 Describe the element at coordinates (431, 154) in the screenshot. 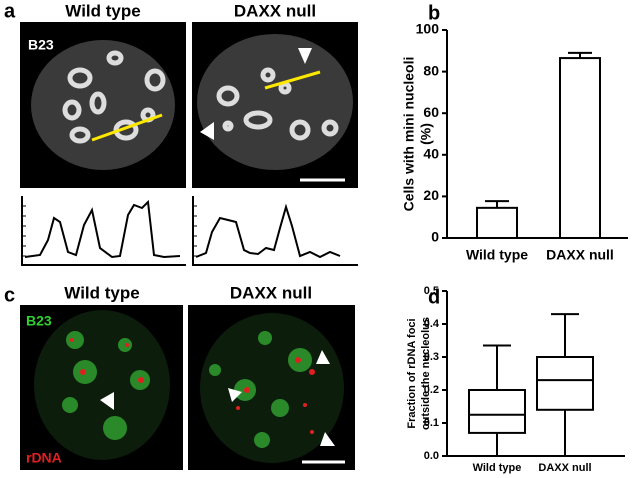

I see `y-tick-label: 40` at that location.